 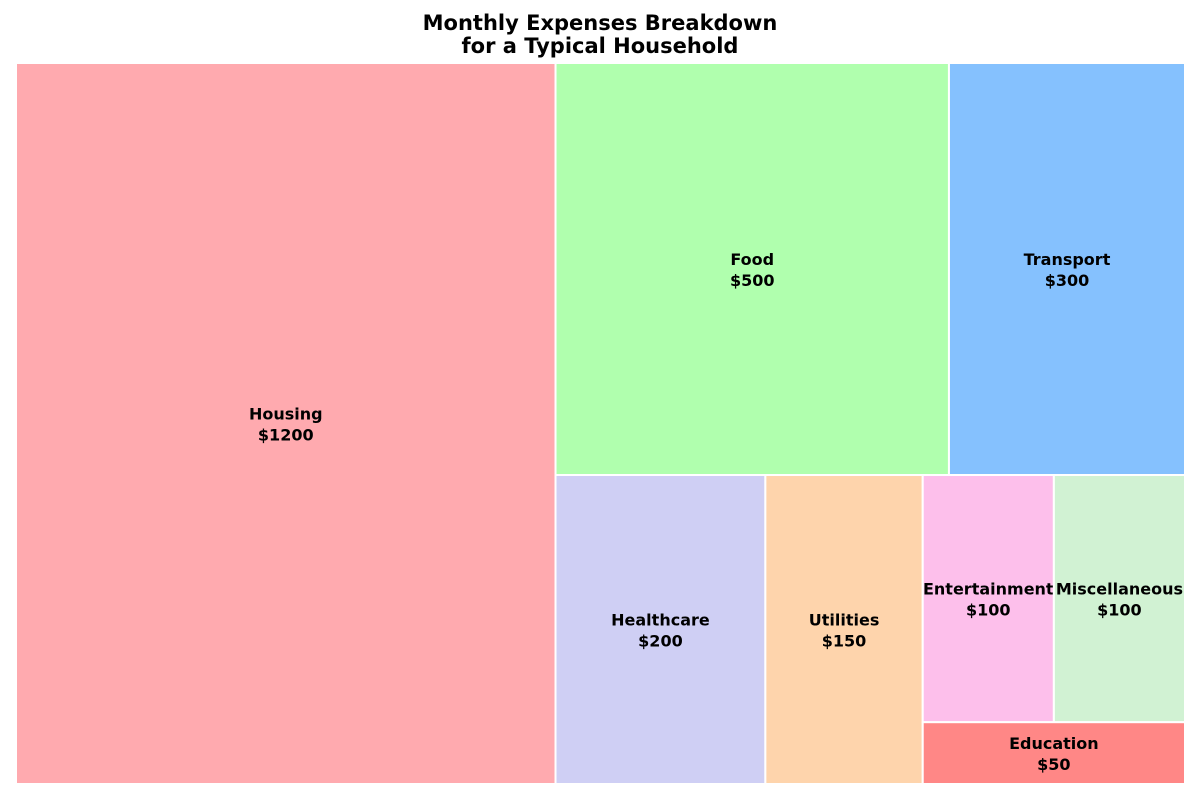 I want to click on treemap-rect-education, so click(x=1053, y=753).